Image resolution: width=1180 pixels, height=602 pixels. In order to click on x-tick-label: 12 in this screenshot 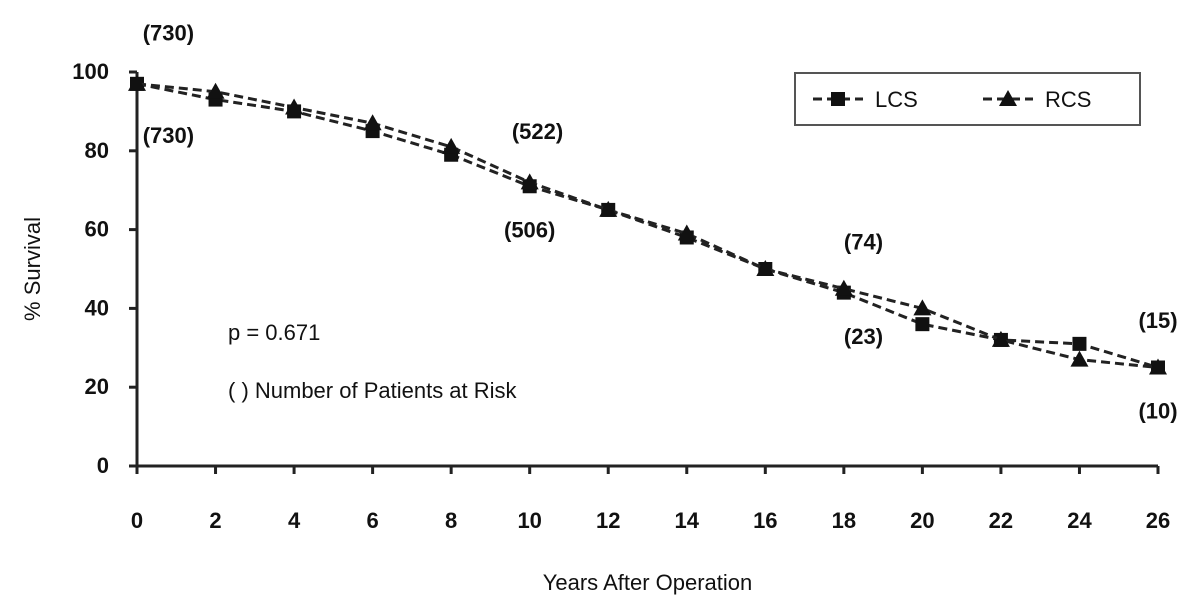, I will do `click(608, 520)`.